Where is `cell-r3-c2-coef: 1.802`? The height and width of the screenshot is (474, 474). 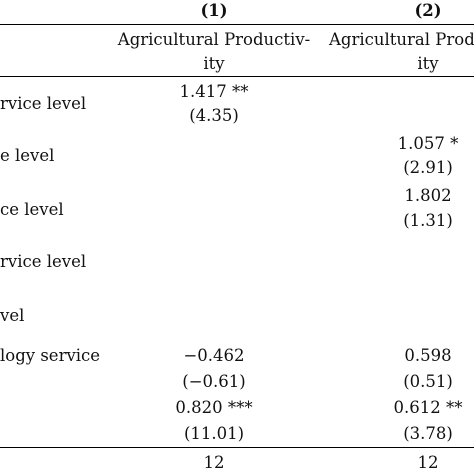 cell-r3-c2-coef: 1.802 is located at coordinates (428, 195).